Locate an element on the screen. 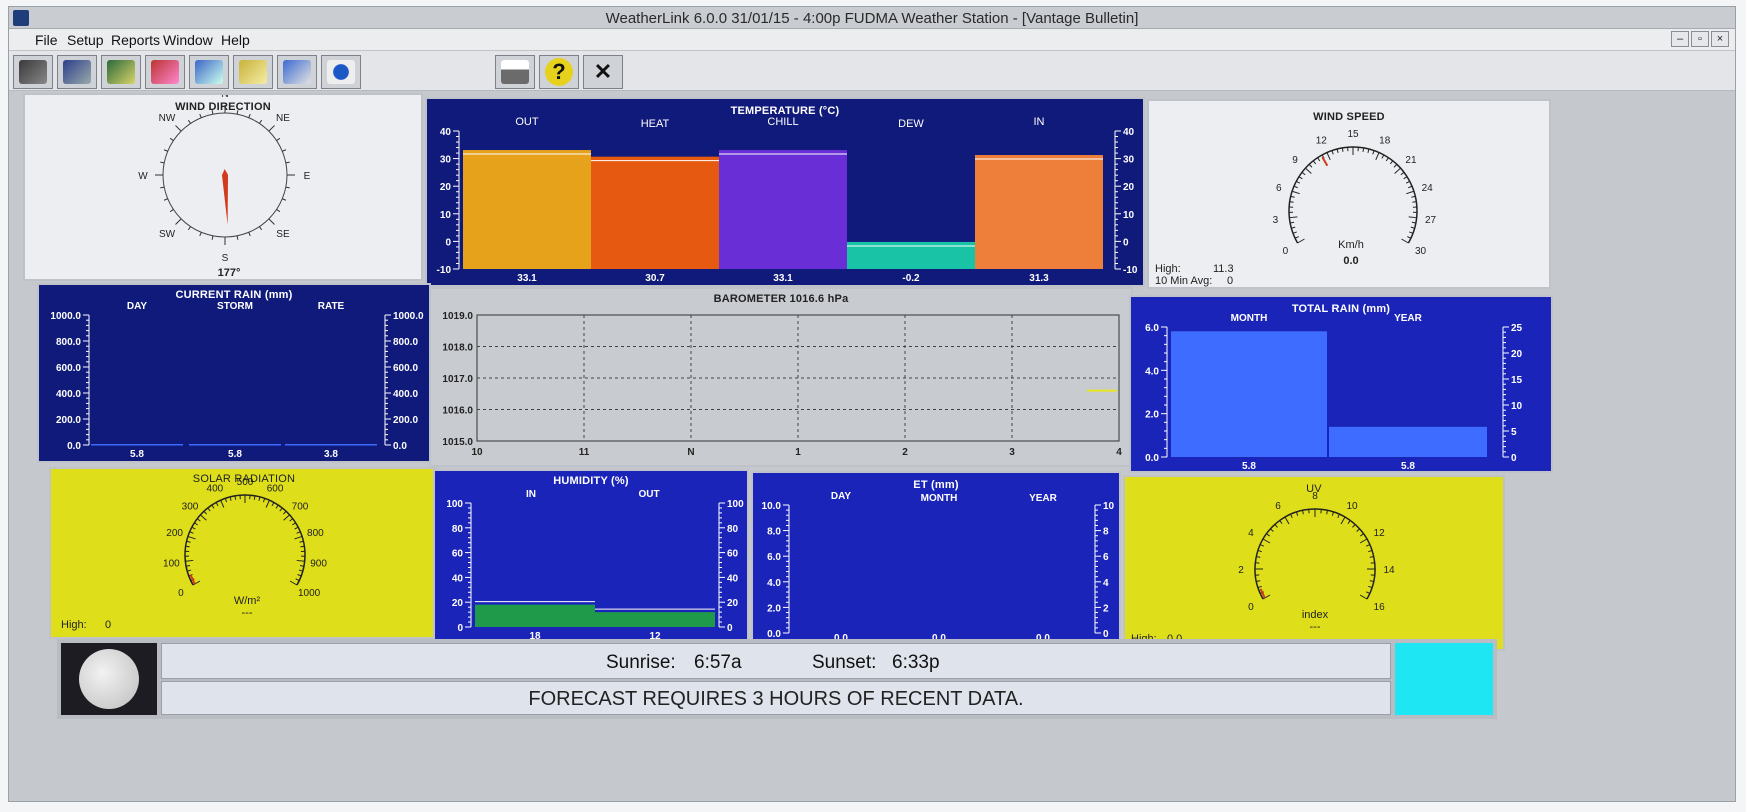  menu-reports: Reports is located at coordinates (136, 40).